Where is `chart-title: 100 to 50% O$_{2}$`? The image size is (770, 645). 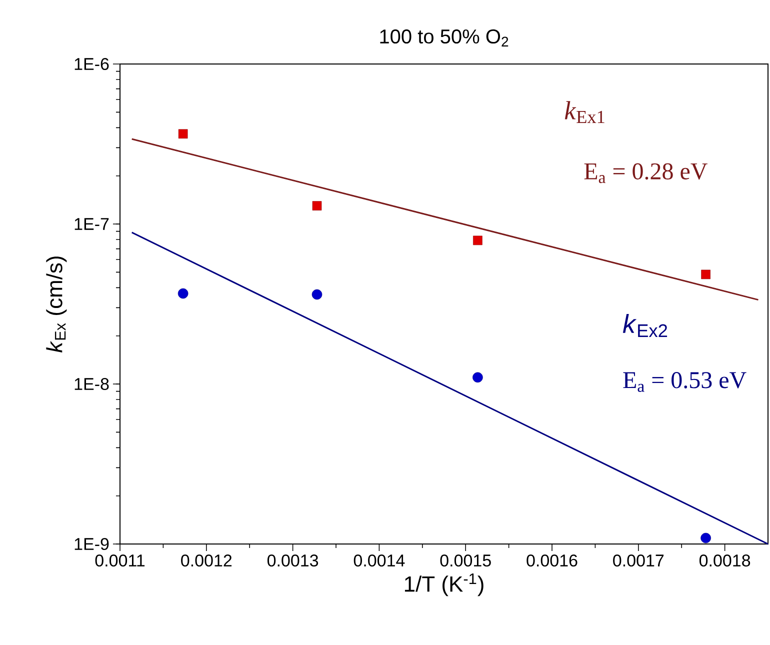
chart-title: 100 to 50% O$_{2}$ is located at coordinates (444, 37).